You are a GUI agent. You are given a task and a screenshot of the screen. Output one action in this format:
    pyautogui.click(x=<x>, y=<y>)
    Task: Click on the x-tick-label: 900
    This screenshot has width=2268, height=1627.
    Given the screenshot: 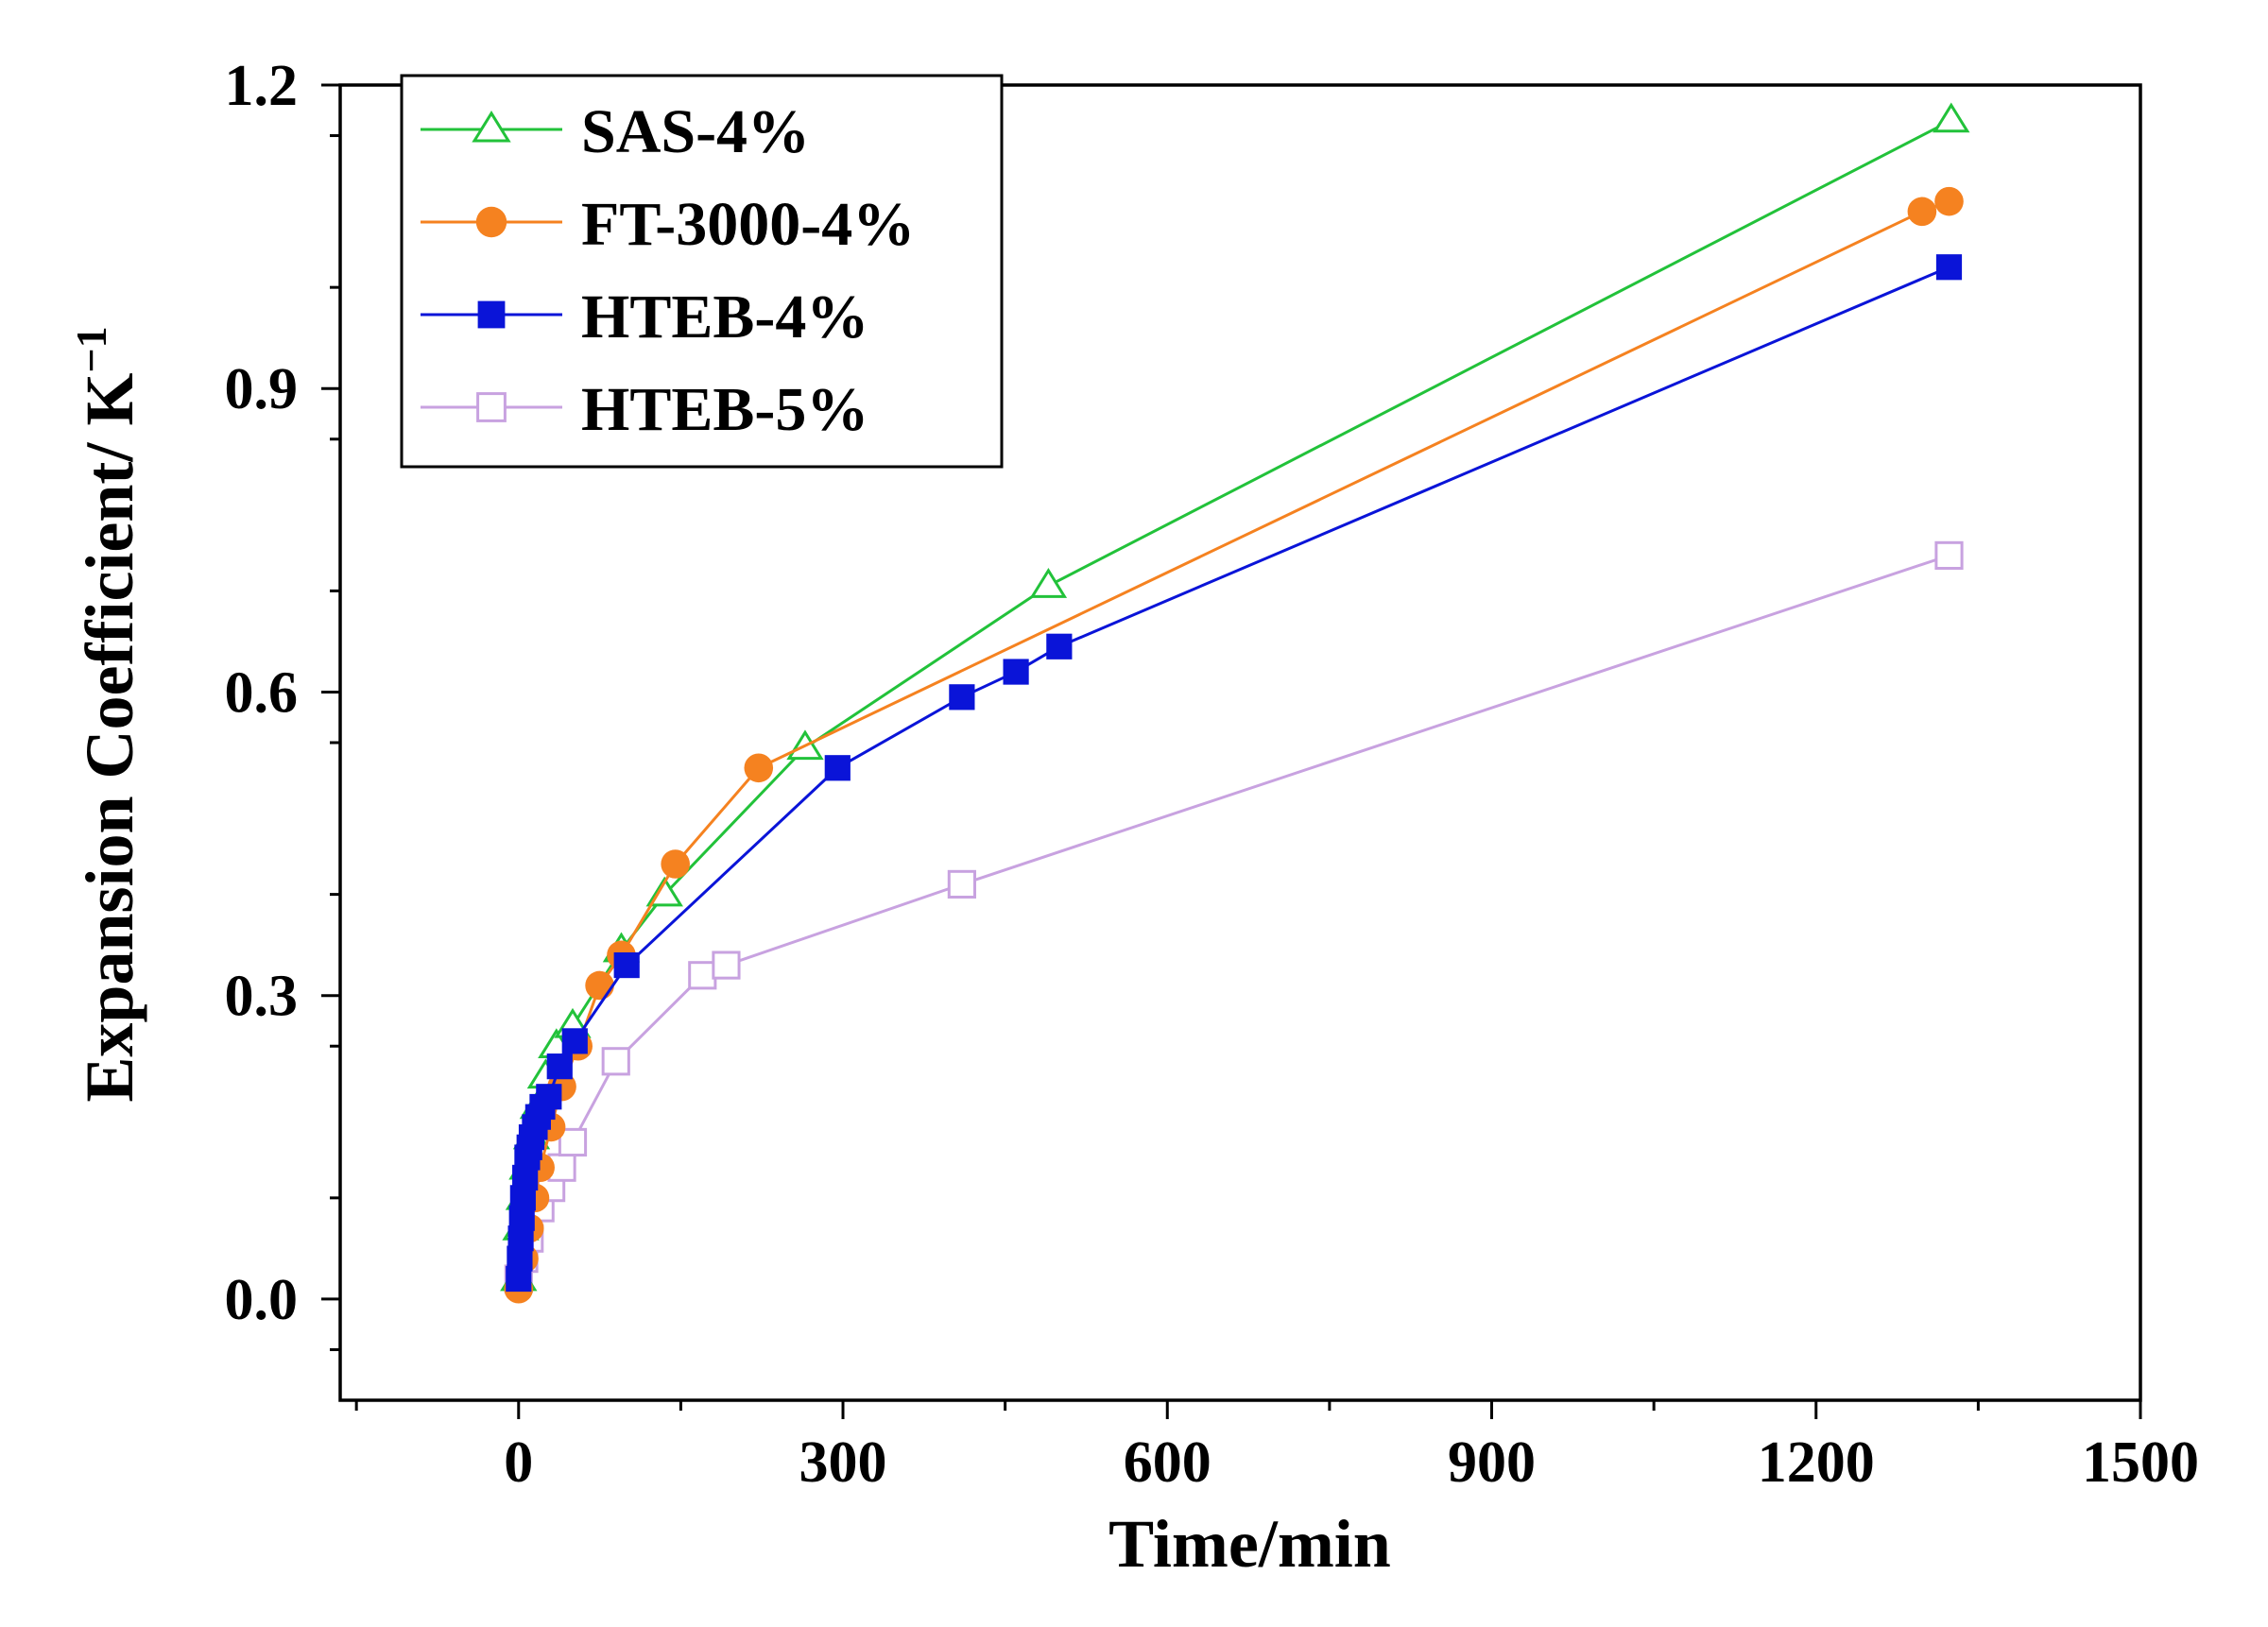 What is the action you would take?
    pyautogui.click(x=1492, y=1462)
    